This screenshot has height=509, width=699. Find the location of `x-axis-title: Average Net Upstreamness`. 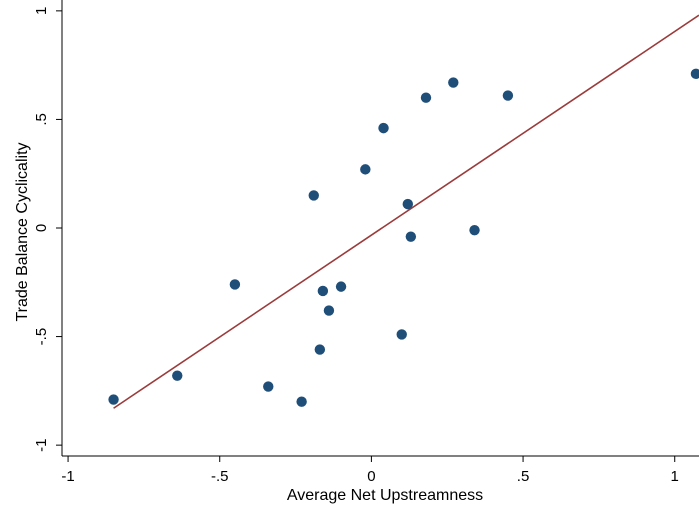

x-axis-title: Average Net Upstreamness is located at coordinates (385, 495).